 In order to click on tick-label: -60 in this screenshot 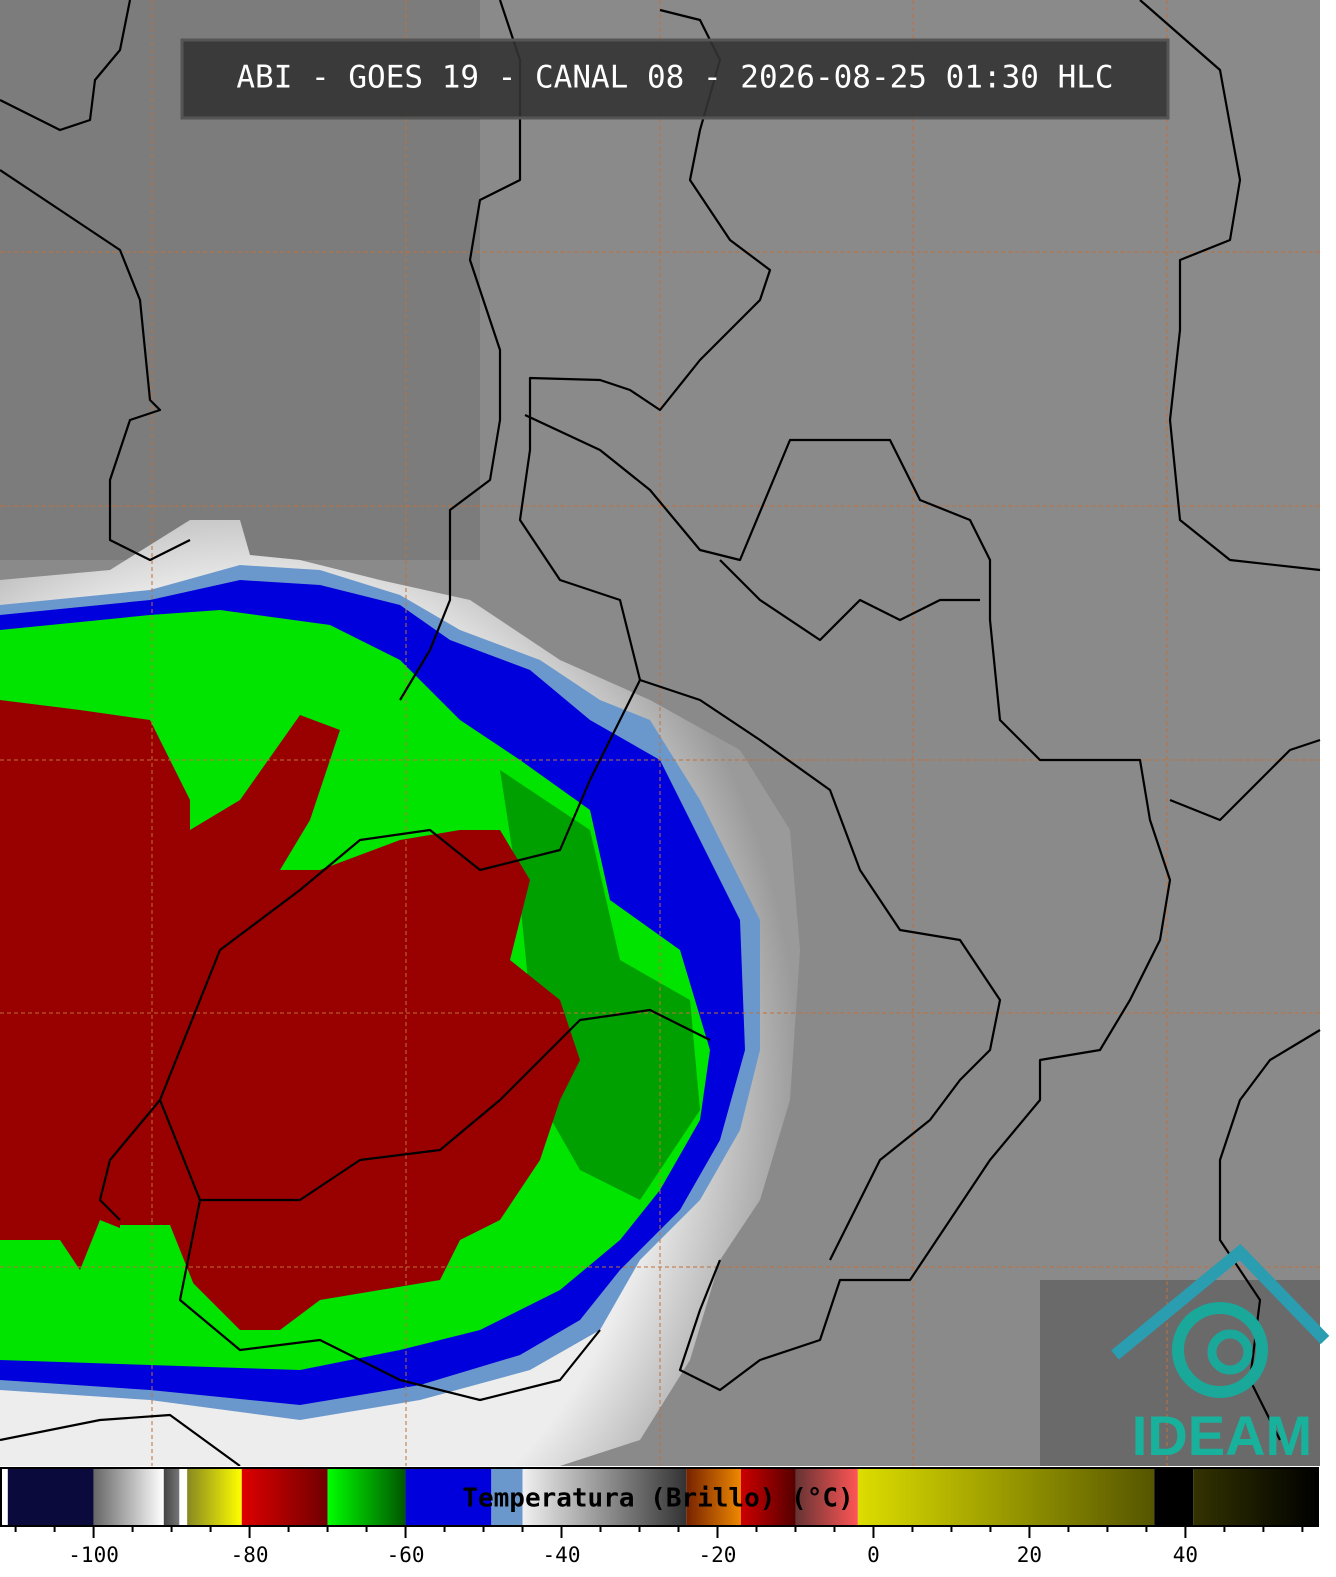, I will do `click(406, 1555)`.